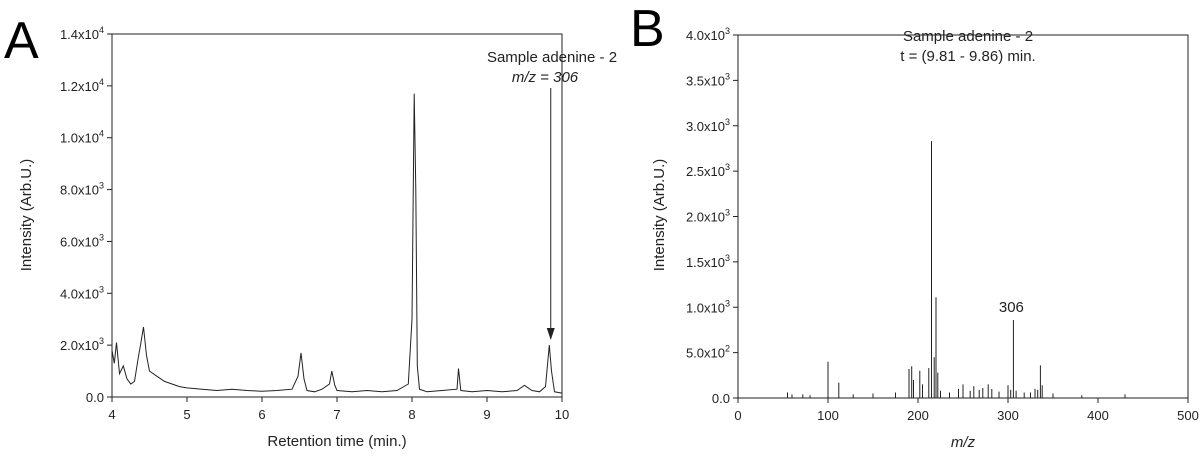 The width and height of the screenshot is (1200, 456). I want to click on panel-b-y-tick-label: 0.0, so click(721, 398).